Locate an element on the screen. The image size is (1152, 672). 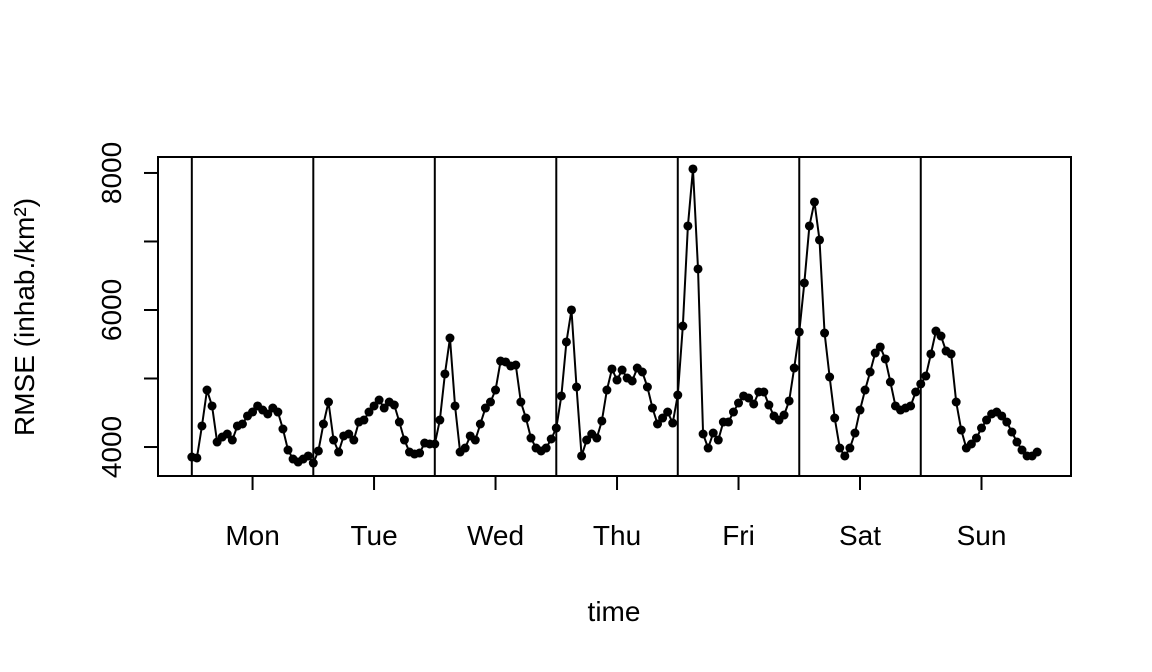
y-tick-label: 4000 is located at coordinates (111, 447).